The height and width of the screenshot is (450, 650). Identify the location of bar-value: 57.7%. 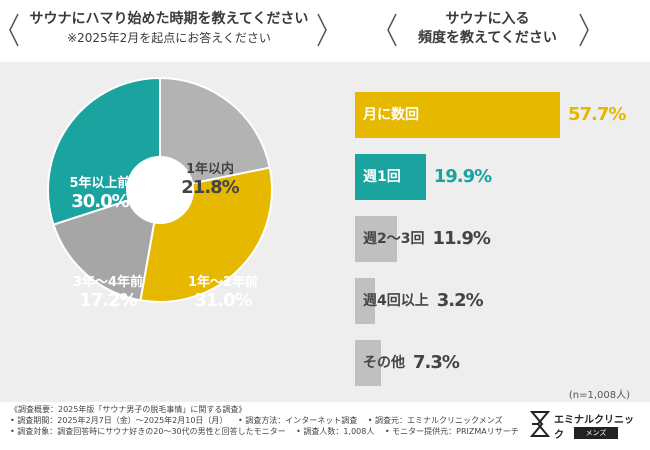
(597, 114).